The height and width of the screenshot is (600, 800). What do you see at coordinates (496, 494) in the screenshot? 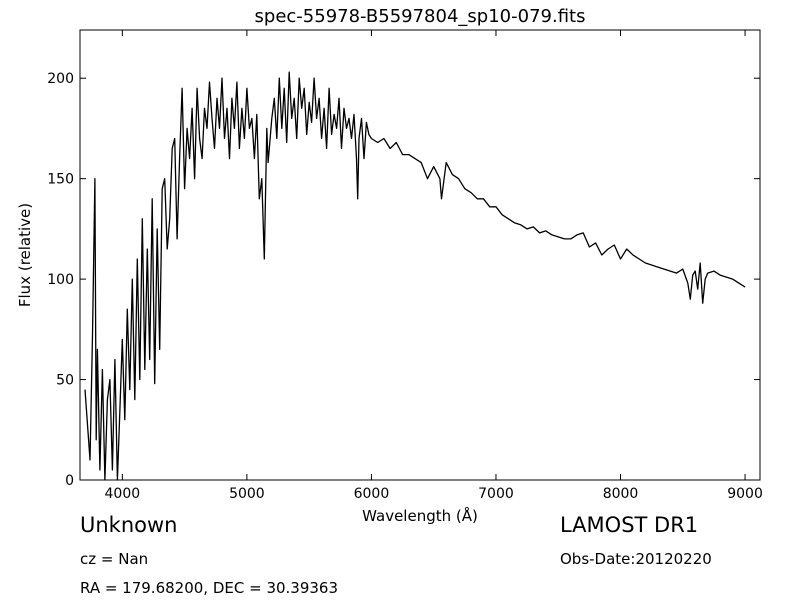
I see `x-tick-label: 7000` at bounding box center [496, 494].